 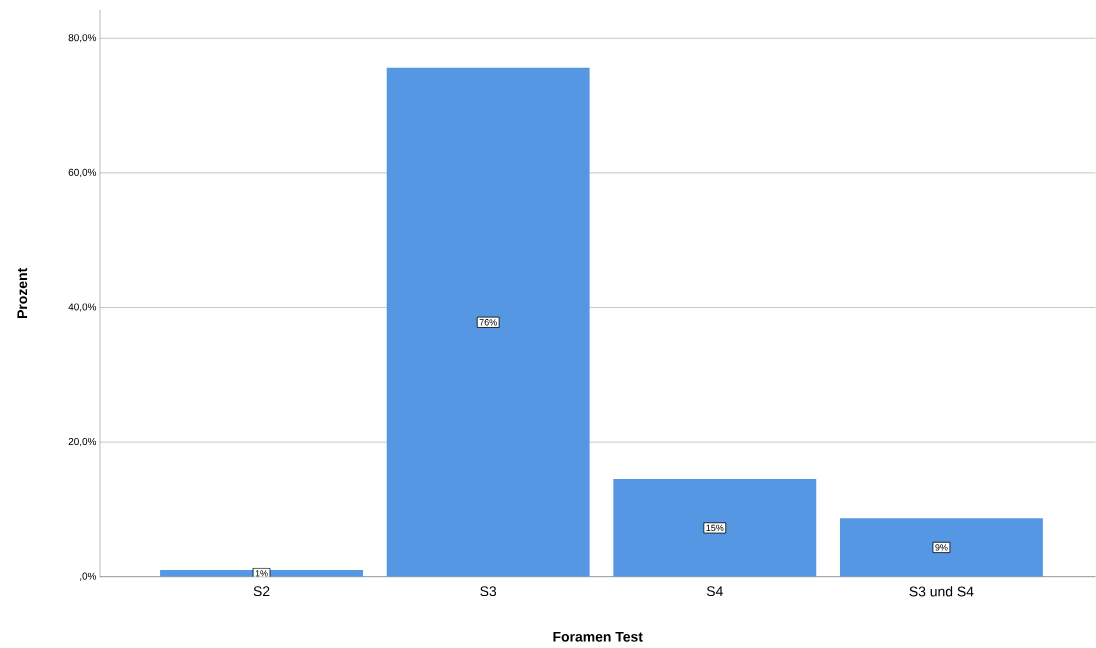 I want to click on x-tick-label: S3, so click(x=488, y=591).